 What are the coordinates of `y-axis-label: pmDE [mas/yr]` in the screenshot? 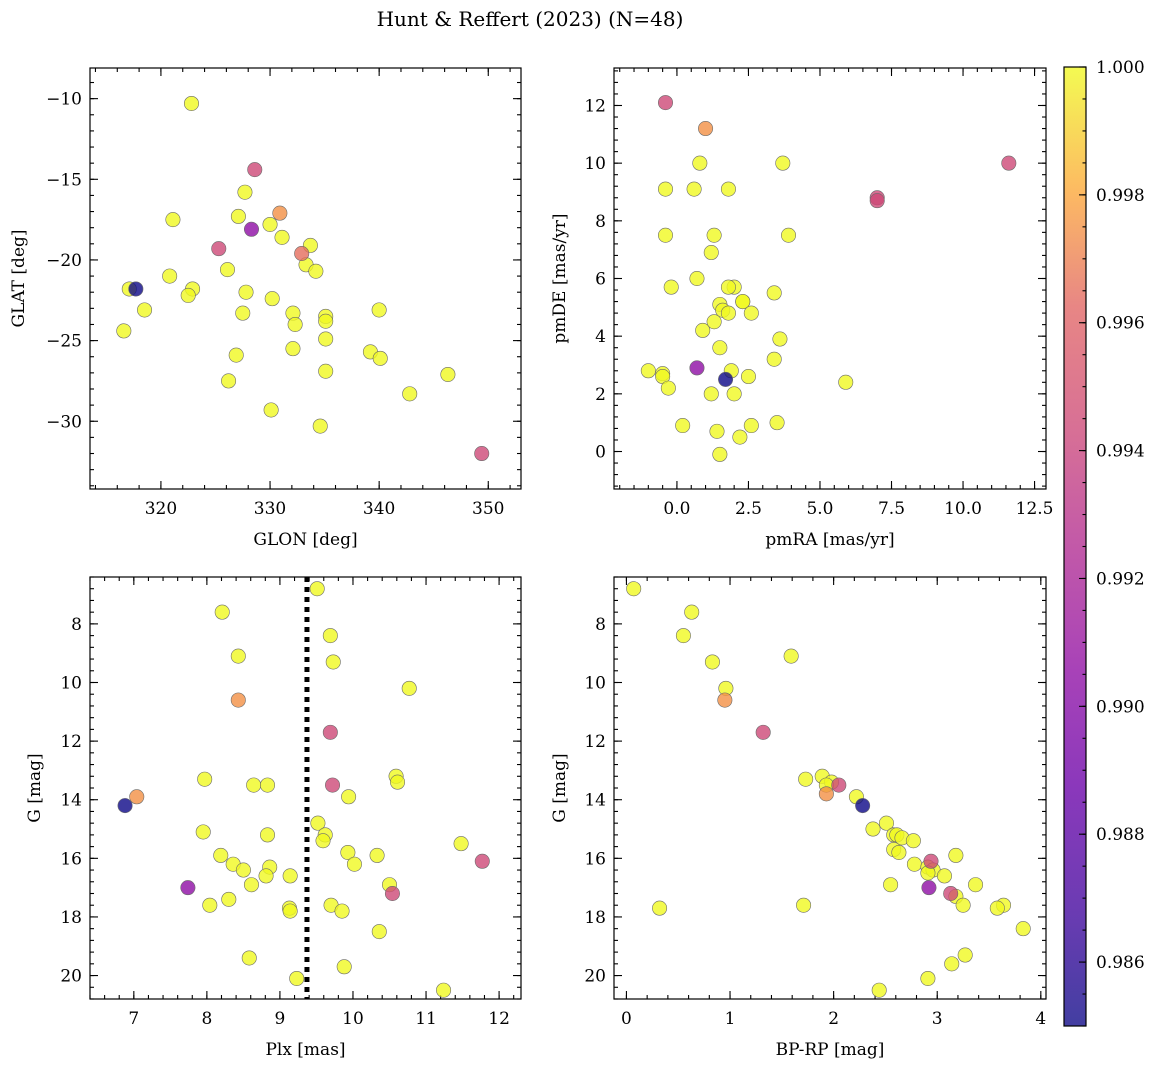 It's located at (560, 278).